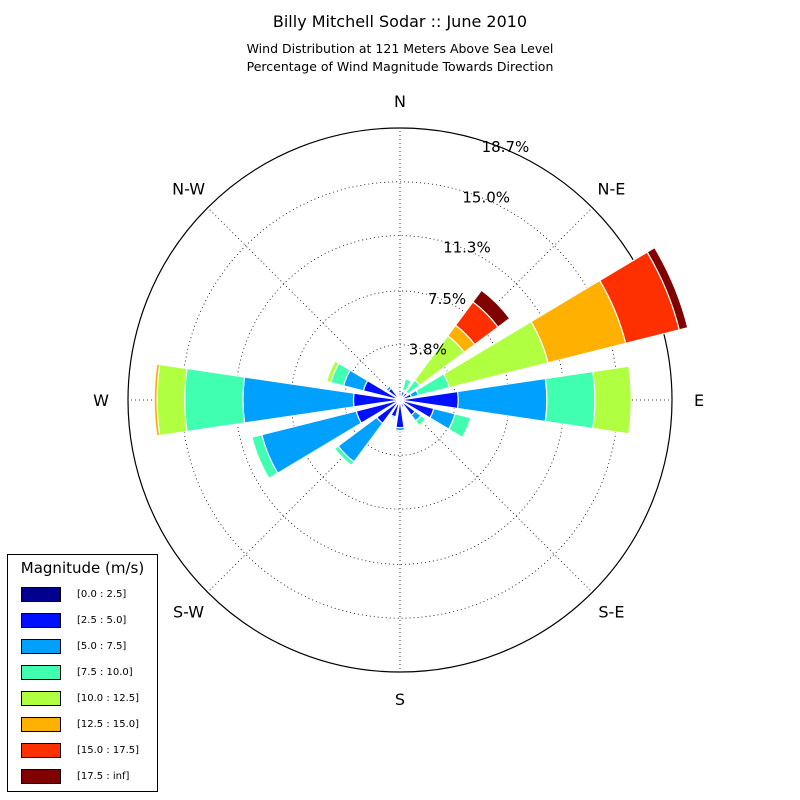 The image size is (800, 800). Describe the element at coordinates (506, 147) in the screenshot. I see `radial-tick-label: 18.7%` at that location.